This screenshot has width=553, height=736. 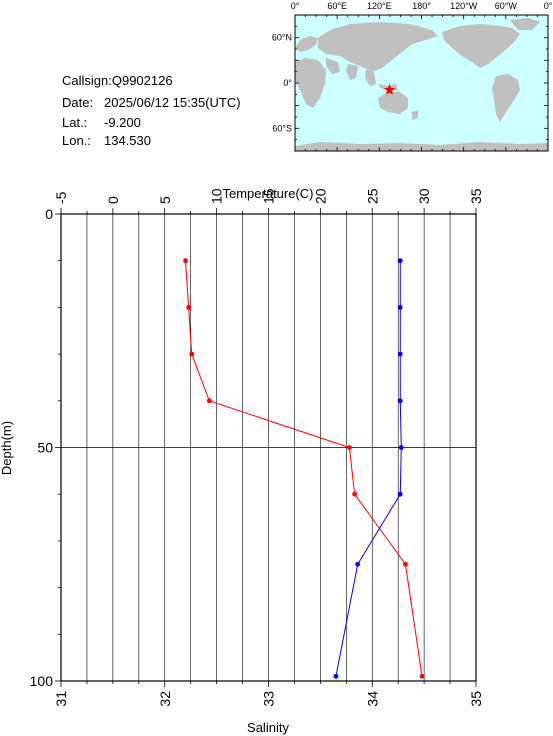 I want to click on map-land-antarctica, so click(x=421, y=146).